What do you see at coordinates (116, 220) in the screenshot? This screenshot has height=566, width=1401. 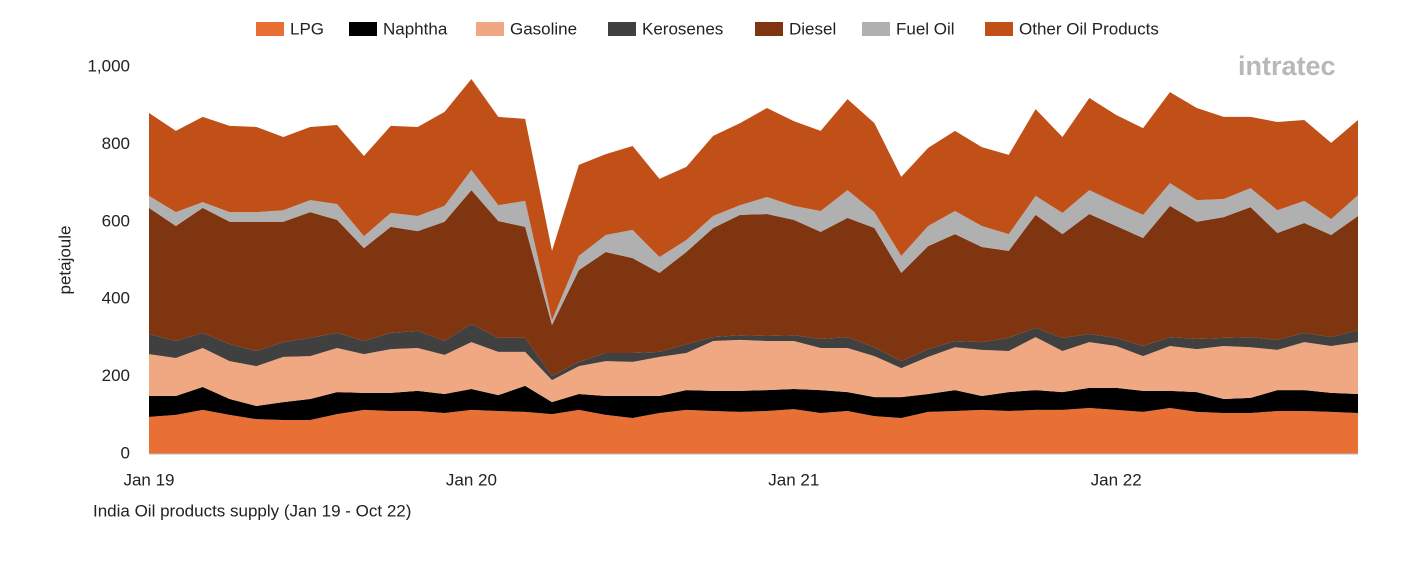 I see `y-tick-label: 600` at bounding box center [116, 220].